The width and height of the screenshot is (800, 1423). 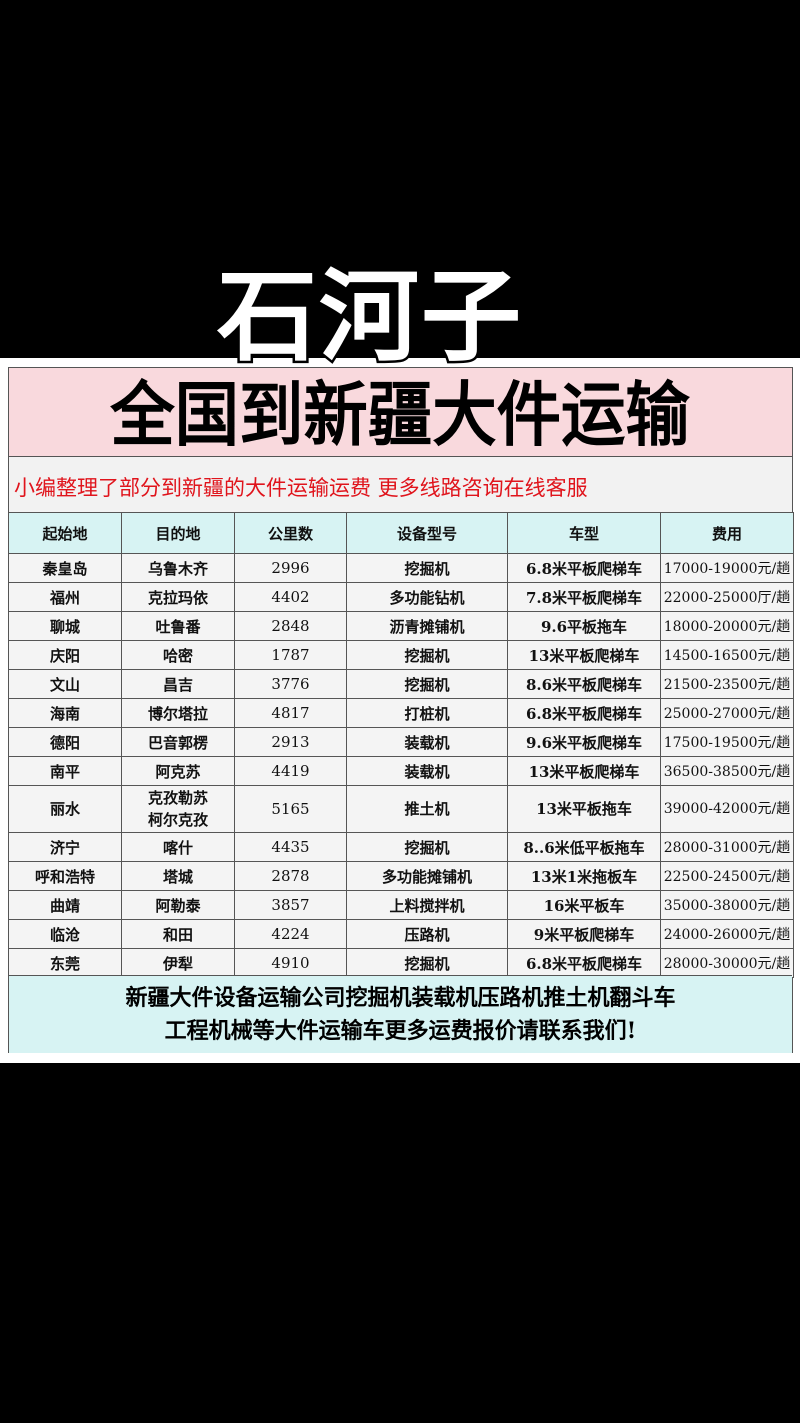 I want to click on vehicle-cell: 8.6米平板爬梯车, so click(x=584, y=684).